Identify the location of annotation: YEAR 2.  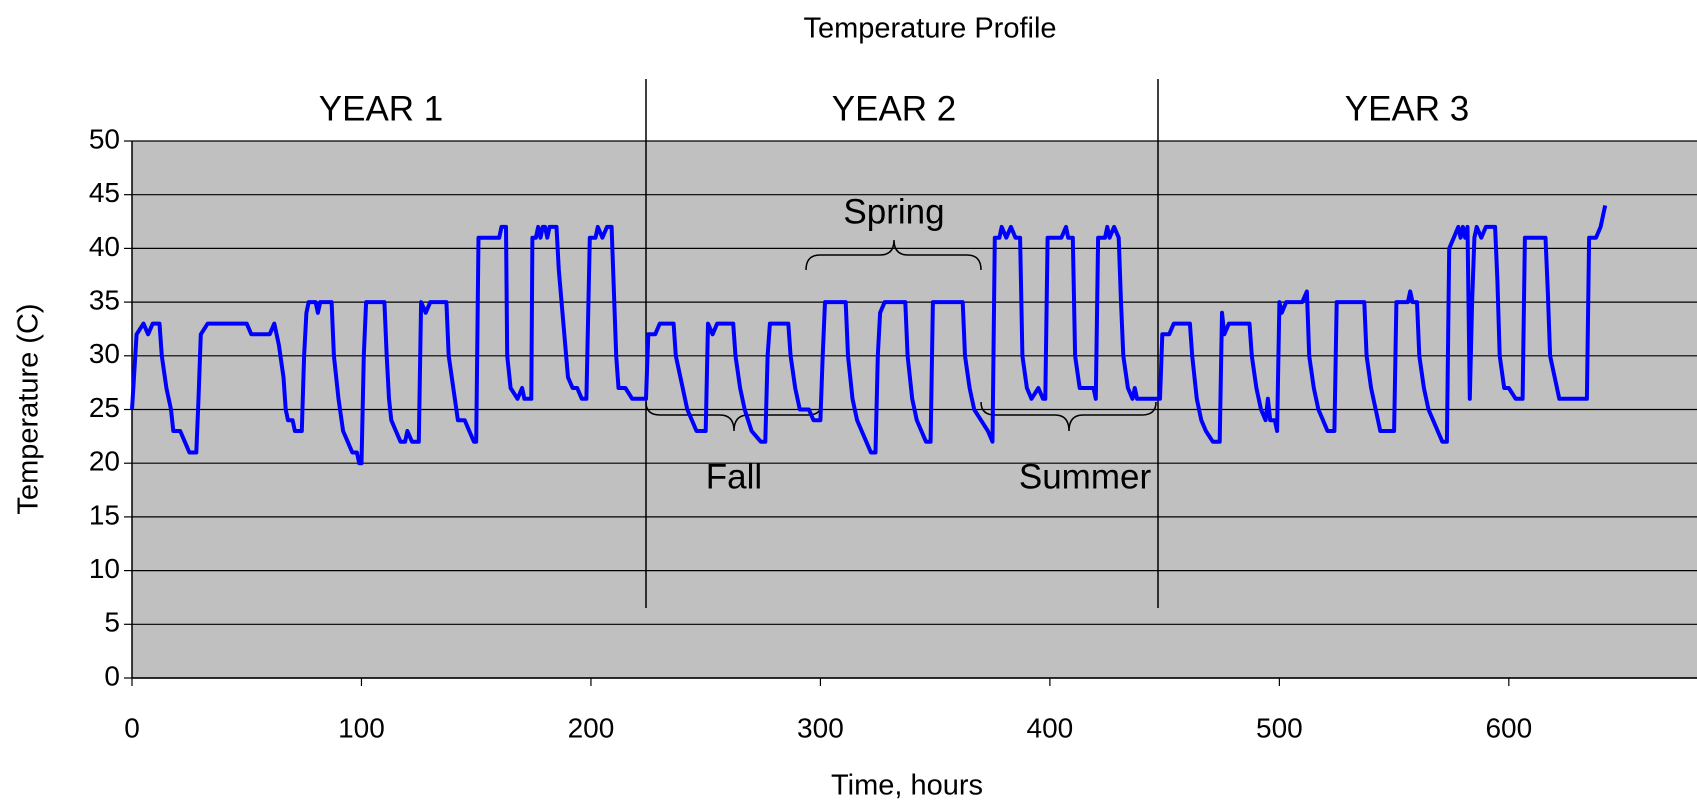
(894, 108).